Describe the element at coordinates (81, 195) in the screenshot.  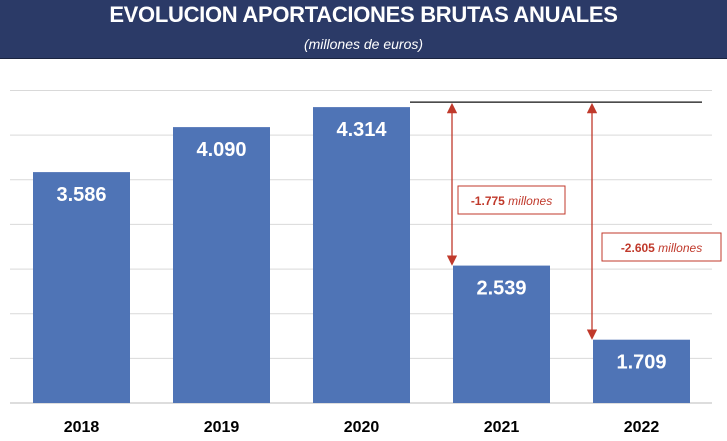
I see `data-label: 3.586` at that location.